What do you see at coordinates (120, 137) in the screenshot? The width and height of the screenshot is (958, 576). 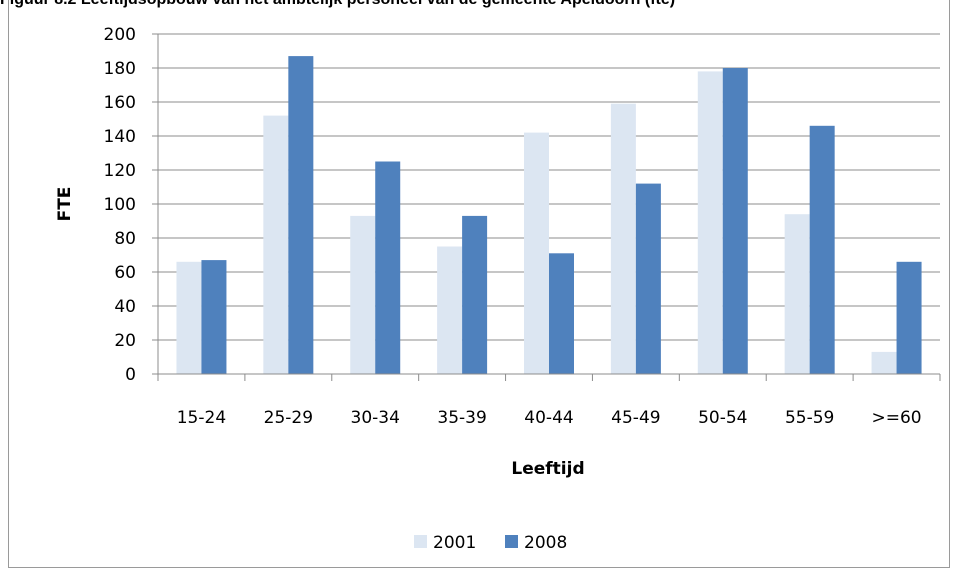 I see `y-tick-label: 140` at bounding box center [120, 137].